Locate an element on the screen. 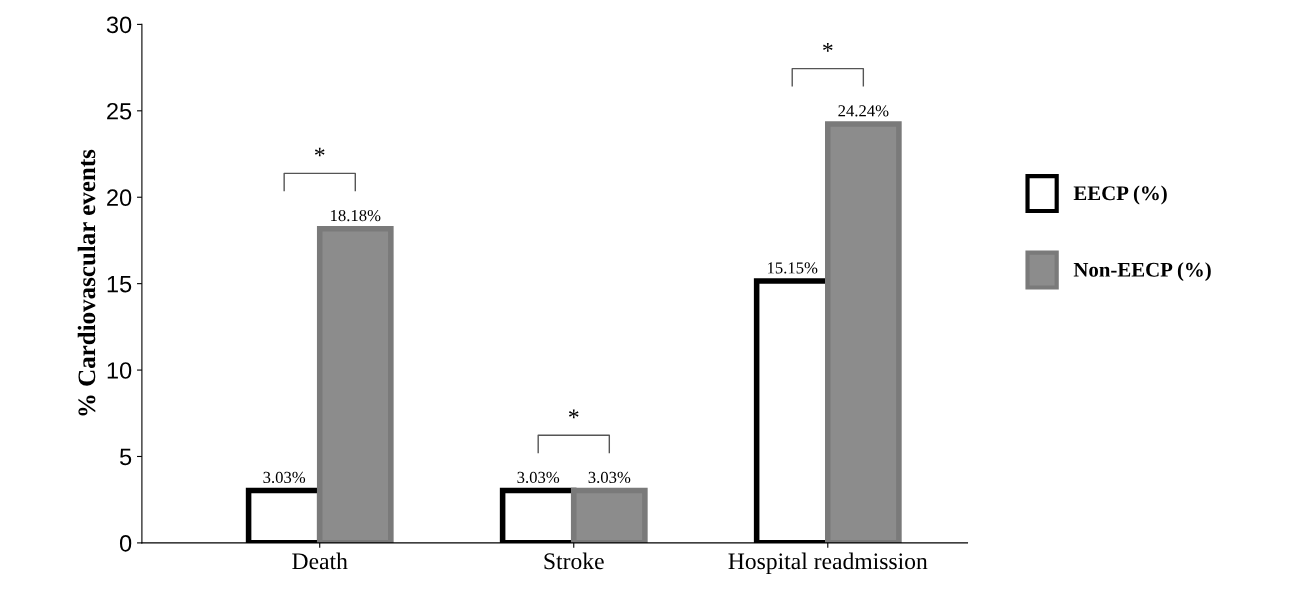 This screenshot has width=1290, height=610. y-axis-title: % Cardiovascular events is located at coordinates (86, 282).